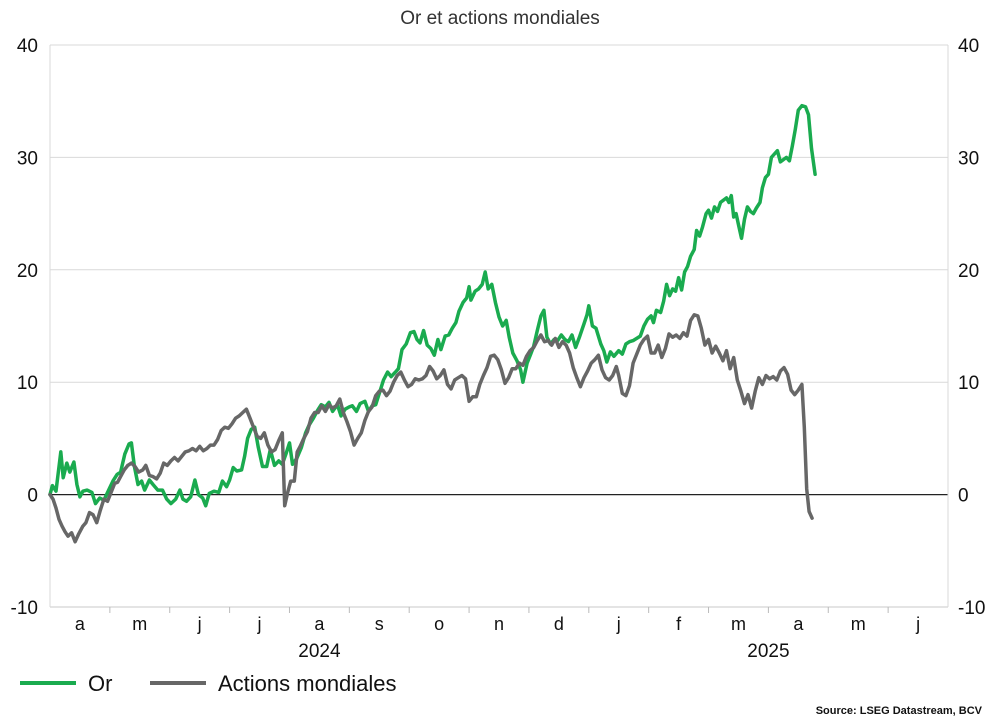 This screenshot has width=1000, height=720. I want to click on x-month-label: f, so click(679, 624).